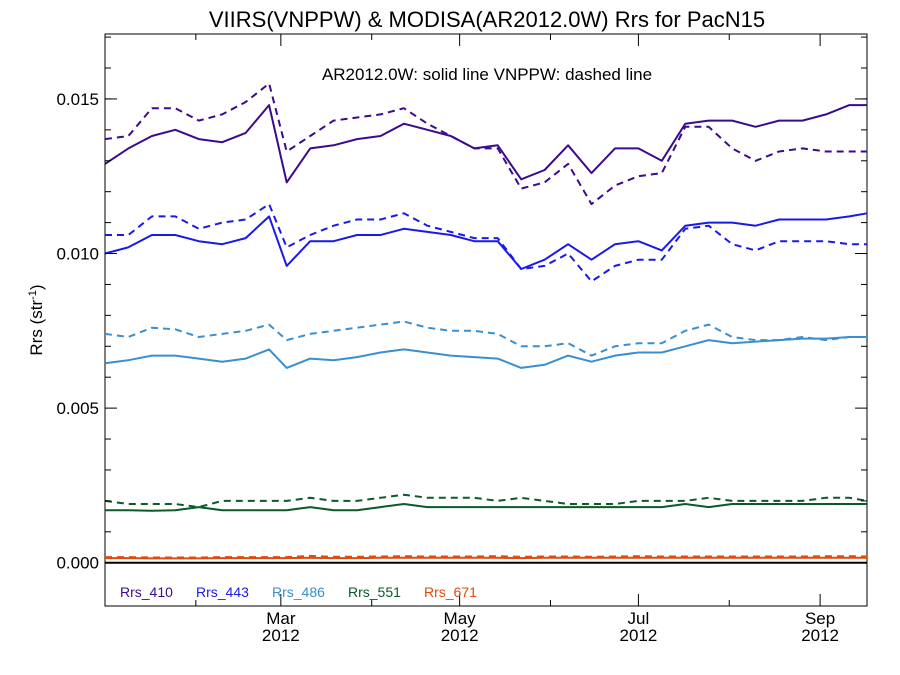 Image resolution: width=900 pixels, height=675 pixels. What do you see at coordinates (36, 328) in the screenshot?
I see `y-axis-label-main: Rrs (str` at bounding box center [36, 328].